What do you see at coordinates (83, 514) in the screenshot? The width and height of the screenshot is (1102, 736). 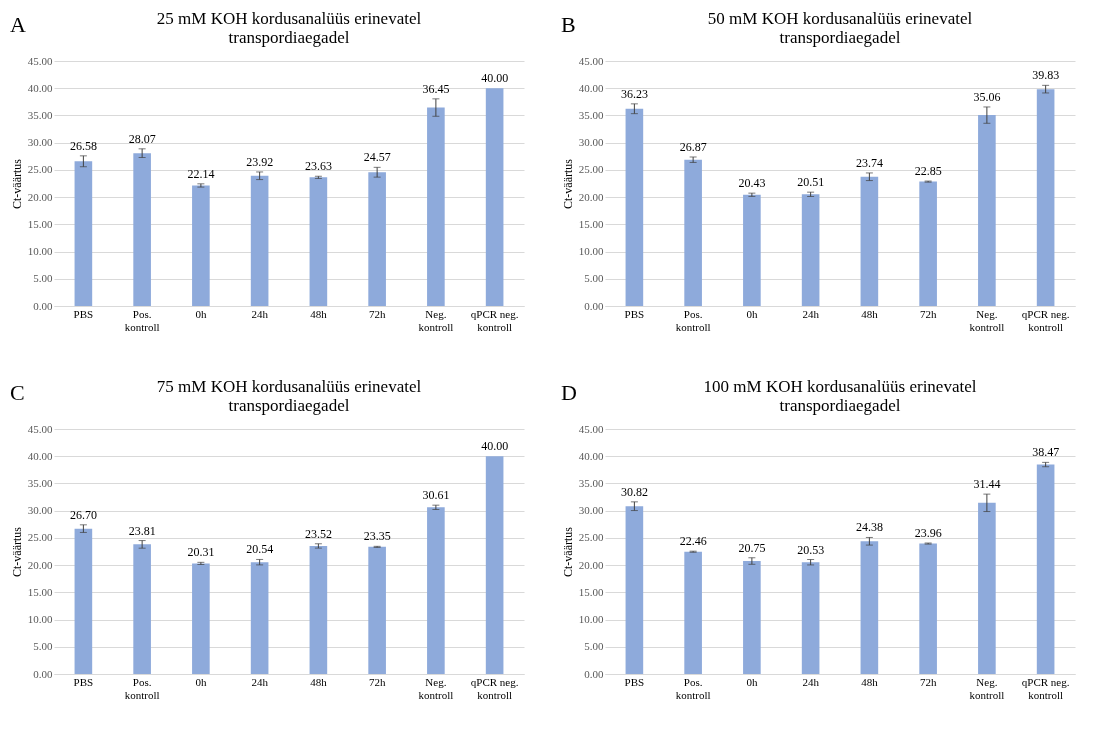 I see `data-label: 26.70` at bounding box center [83, 514].